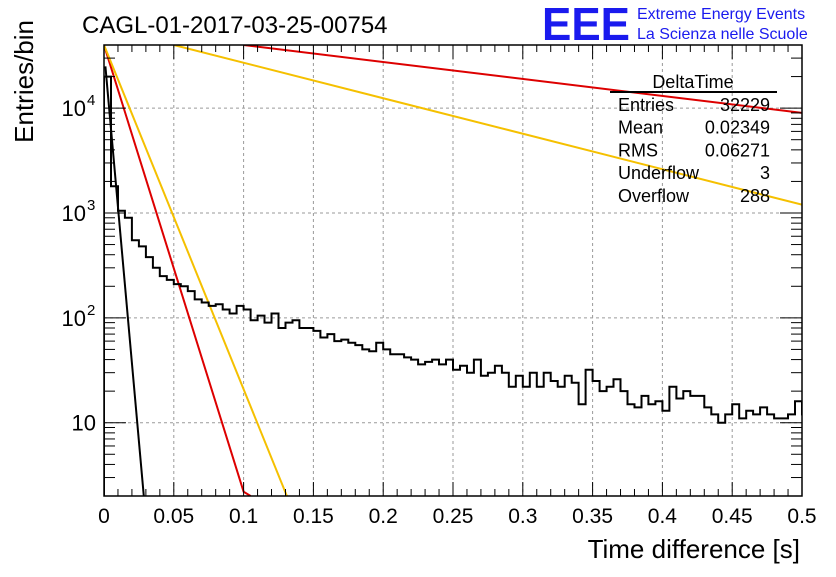 The height and width of the screenshot is (577, 836). What do you see at coordinates (646, 105) in the screenshot?
I see `stats-row-label: Entries` at bounding box center [646, 105].